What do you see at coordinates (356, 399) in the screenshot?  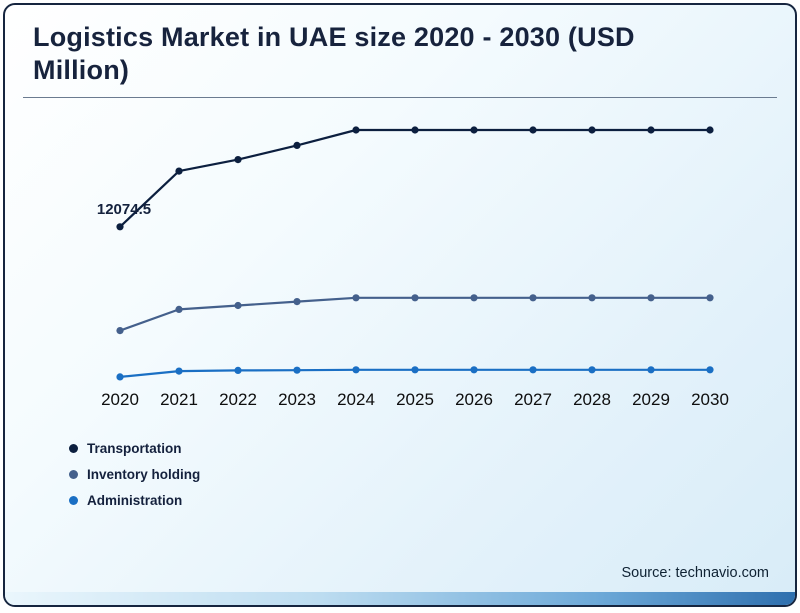 I see `svg-text: 2024` at bounding box center [356, 399].